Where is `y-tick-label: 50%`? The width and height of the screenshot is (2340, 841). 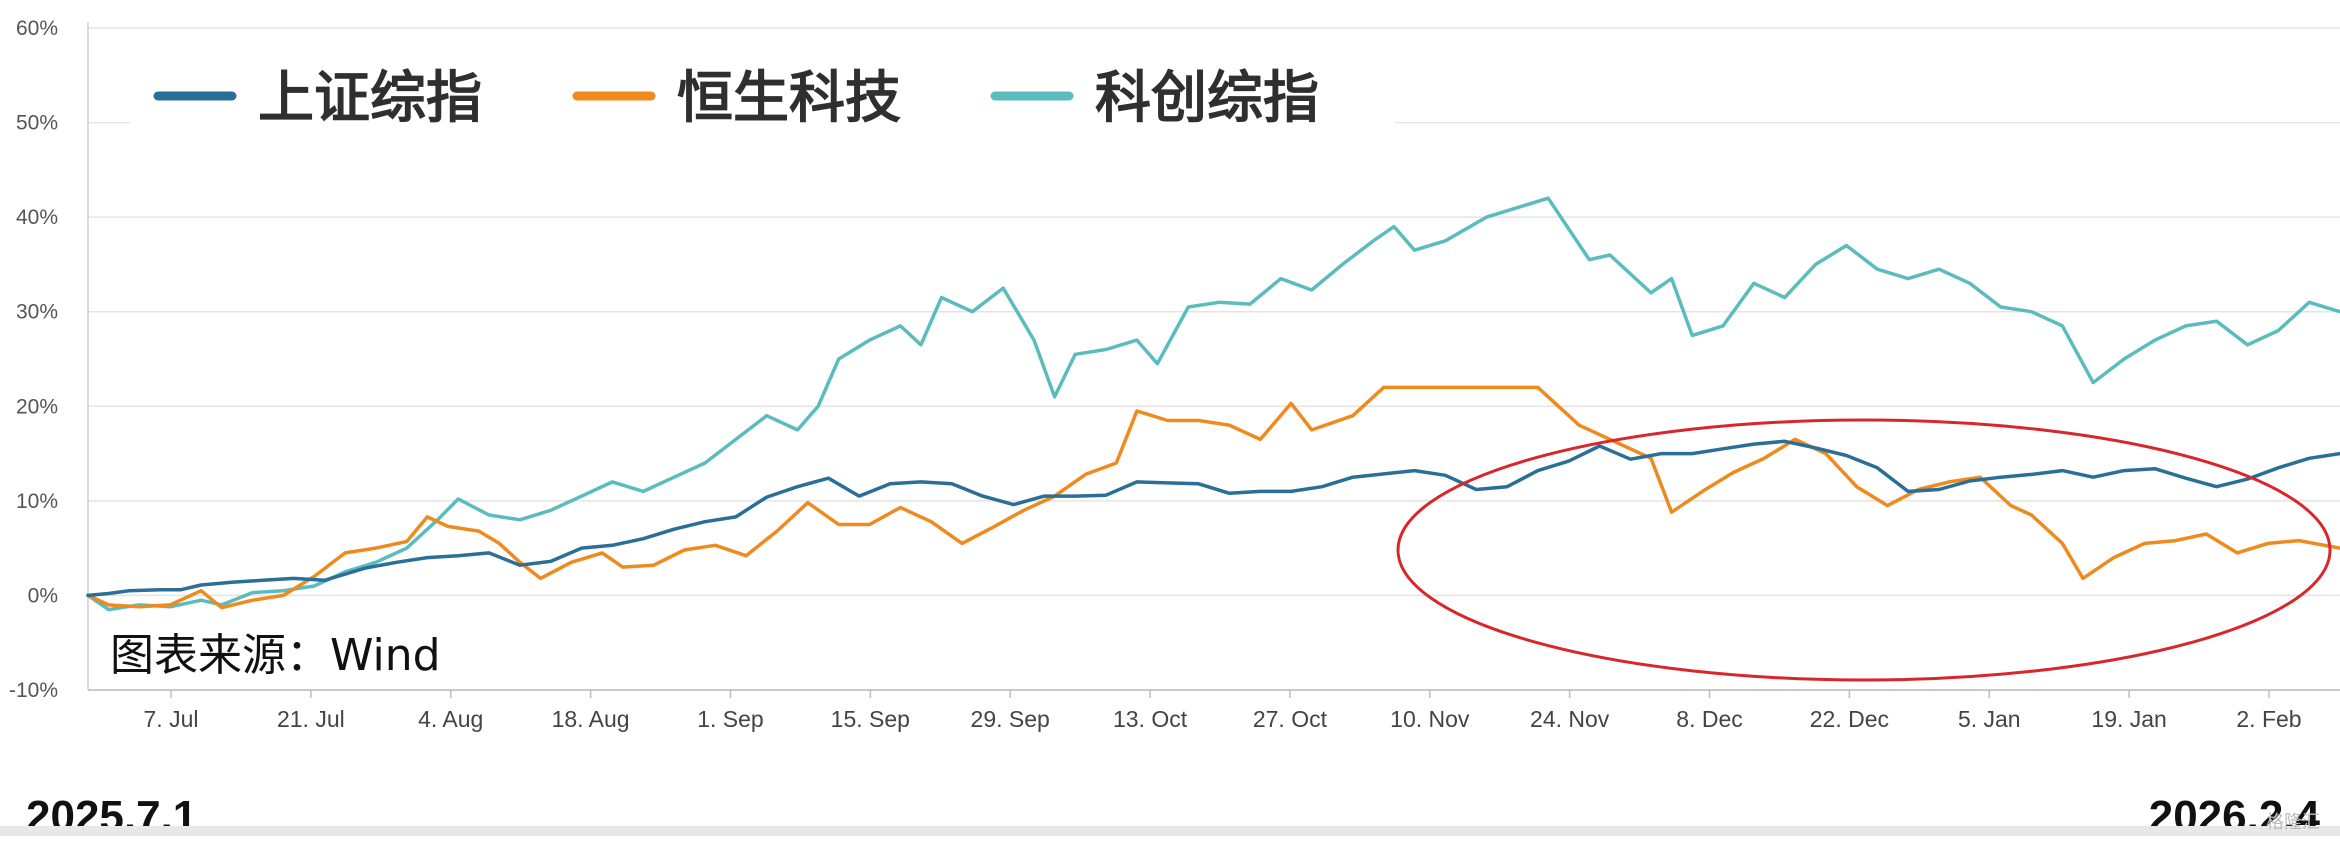 y-tick-label: 50% is located at coordinates (37, 123).